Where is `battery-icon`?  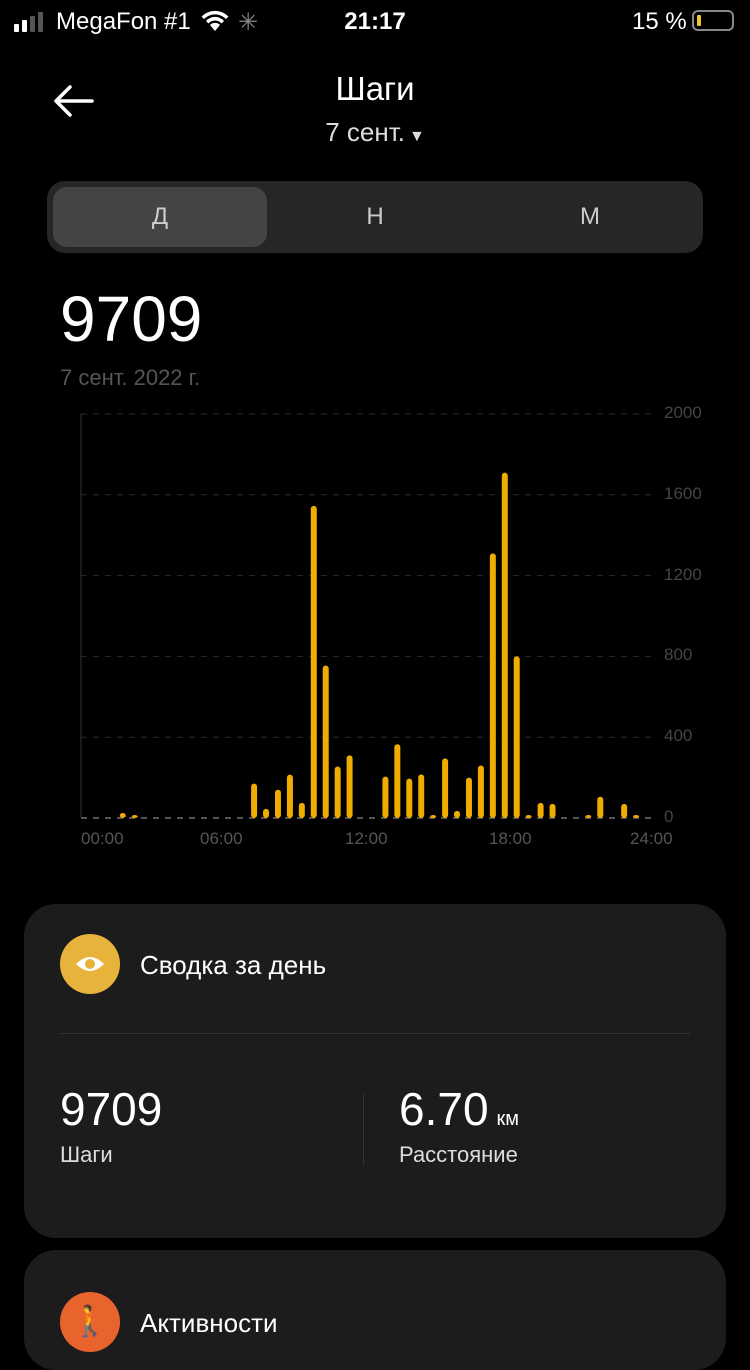
battery-icon is located at coordinates (713, 20).